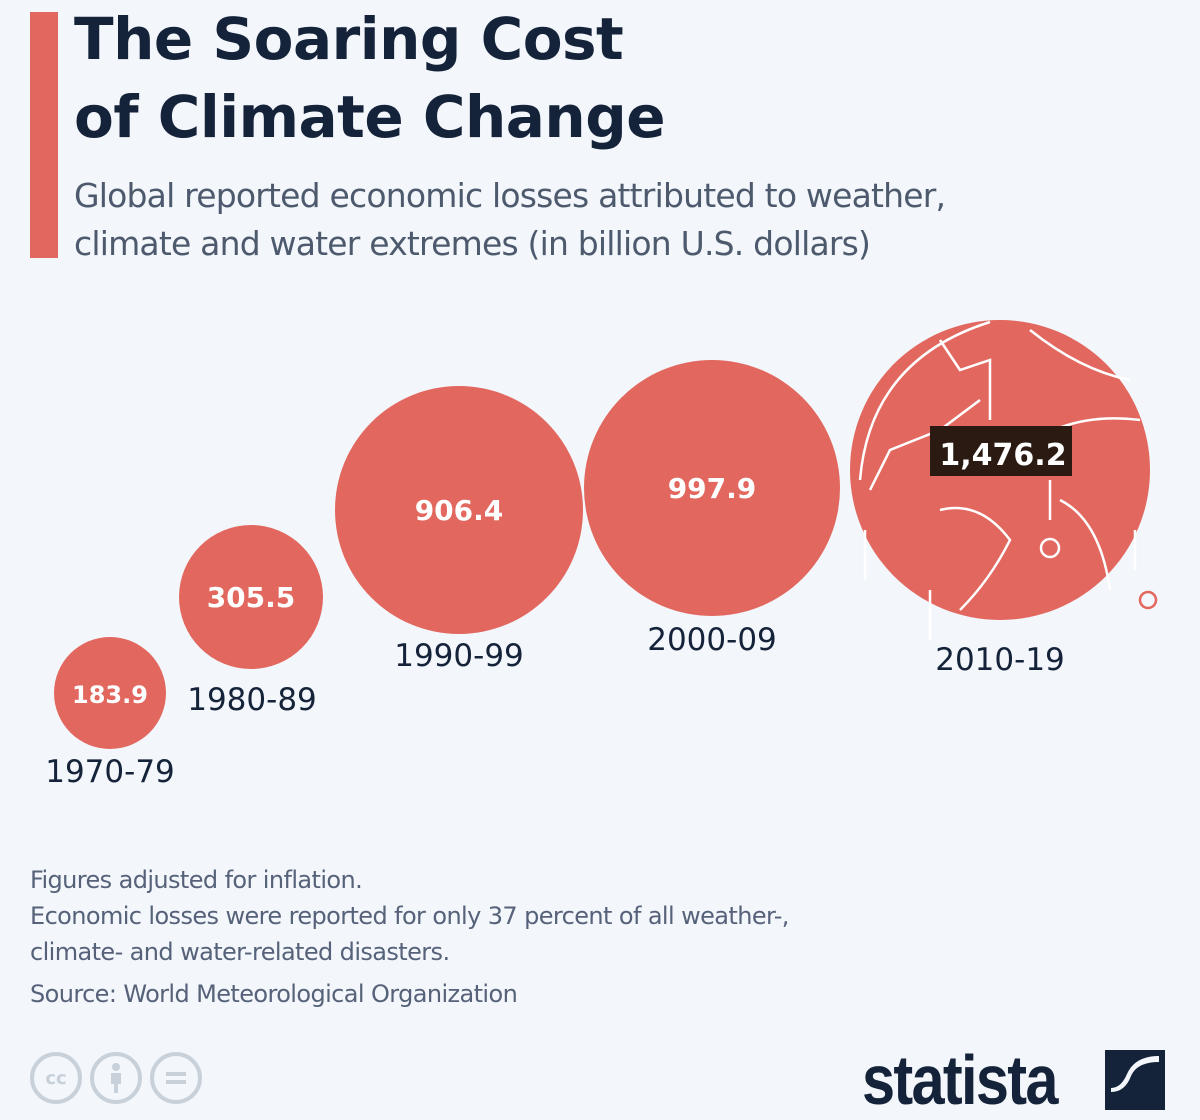 The width and height of the screenshot is (1200, 1120). Describe the element at coordinates (960, 1080) in the screenshot. I see `logo-text: statista` at that location.